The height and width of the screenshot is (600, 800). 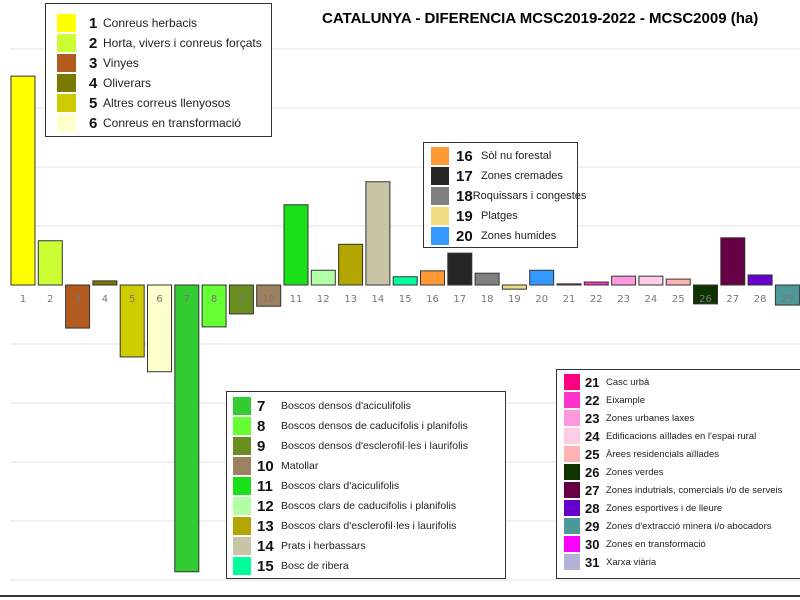 I want to click on legend-number: 19, so click(x=464, y=216).